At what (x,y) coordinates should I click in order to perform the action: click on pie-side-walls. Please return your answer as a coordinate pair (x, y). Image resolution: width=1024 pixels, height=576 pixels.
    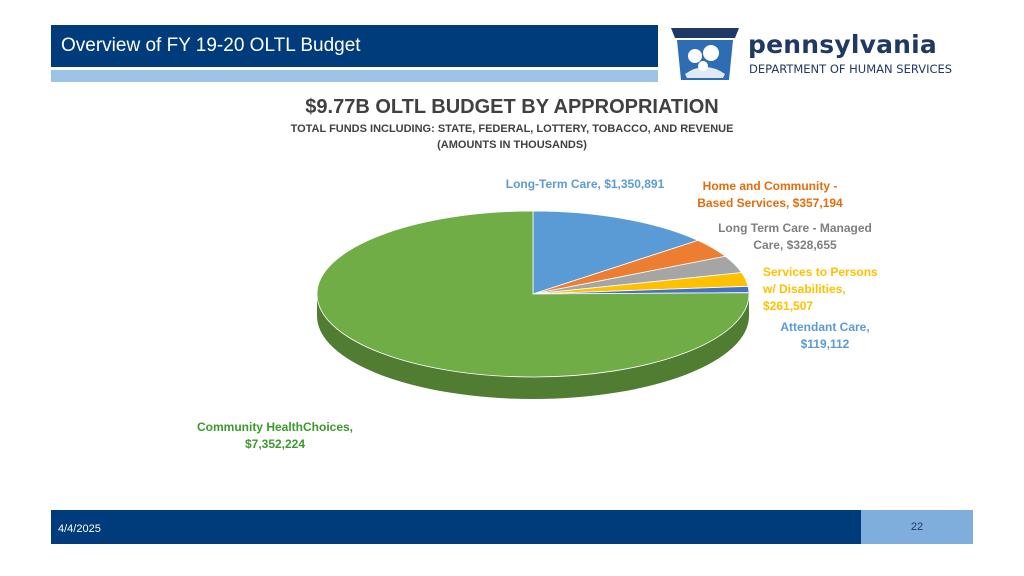
    Looking at the image, I should click on (533, 346).